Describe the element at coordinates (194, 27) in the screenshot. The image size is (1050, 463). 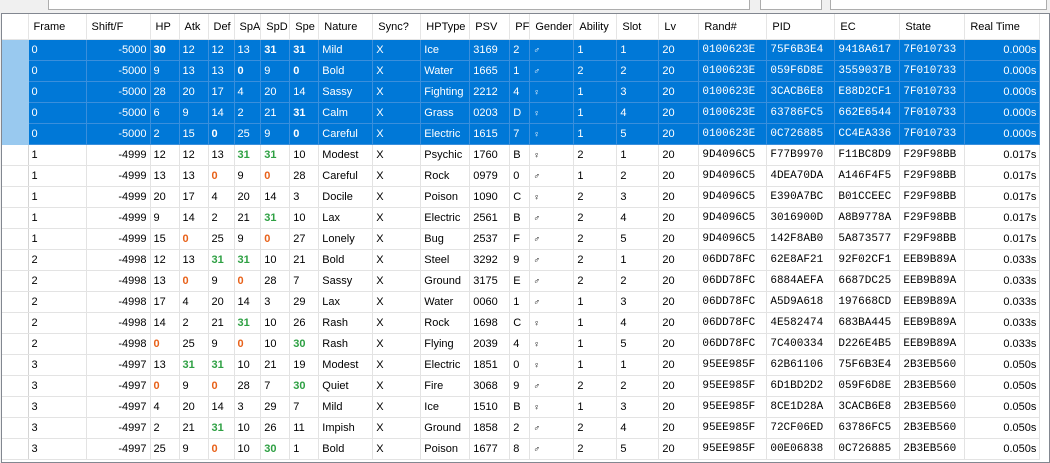
I see `column-header-atk: Atk` at that location.